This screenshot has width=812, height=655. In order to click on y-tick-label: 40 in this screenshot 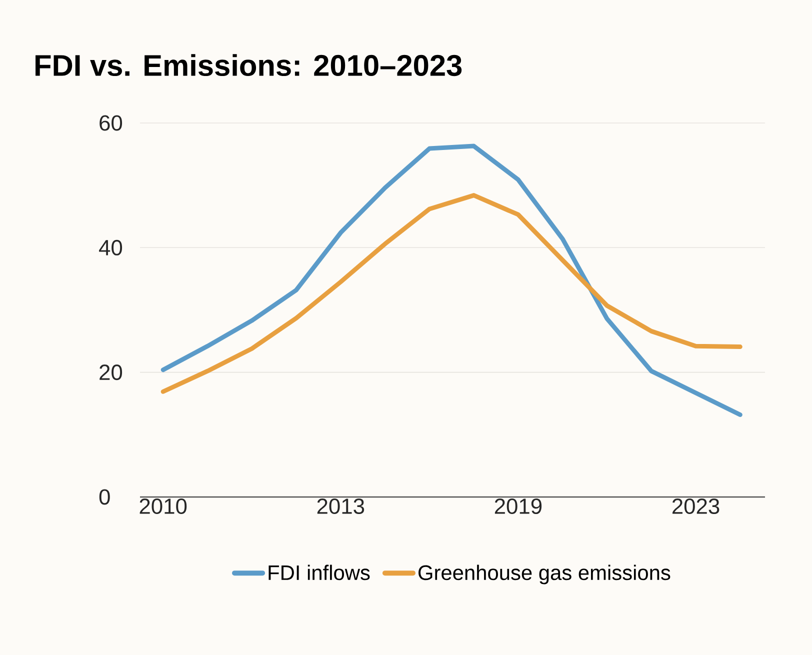, I will do `click(110, 248)`.